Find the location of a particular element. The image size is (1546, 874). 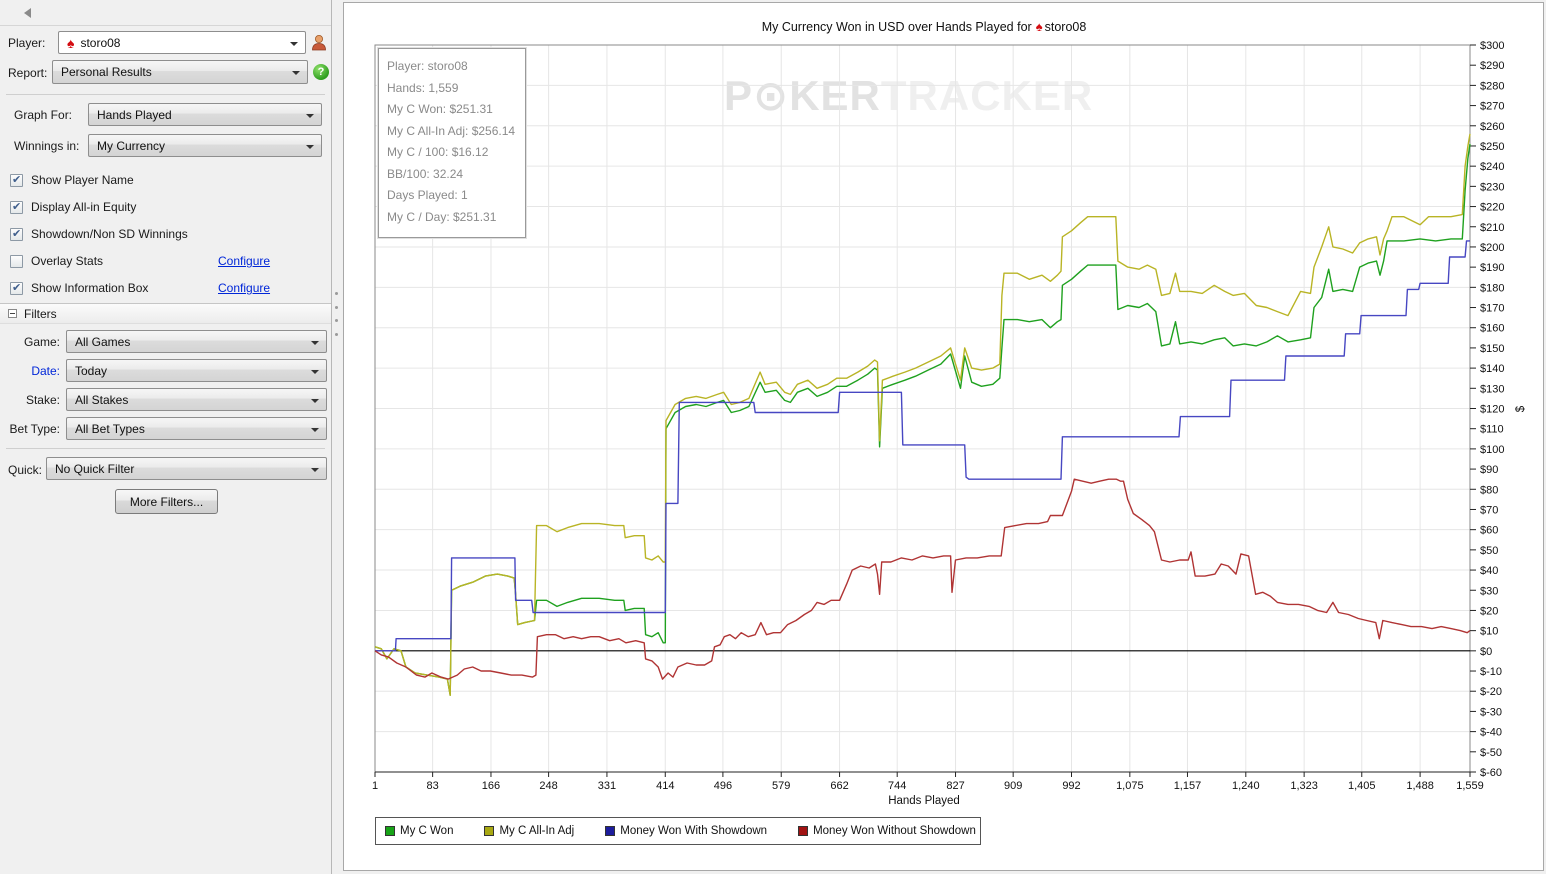

legend-label: My C Won is located at coordinates (427, 831).